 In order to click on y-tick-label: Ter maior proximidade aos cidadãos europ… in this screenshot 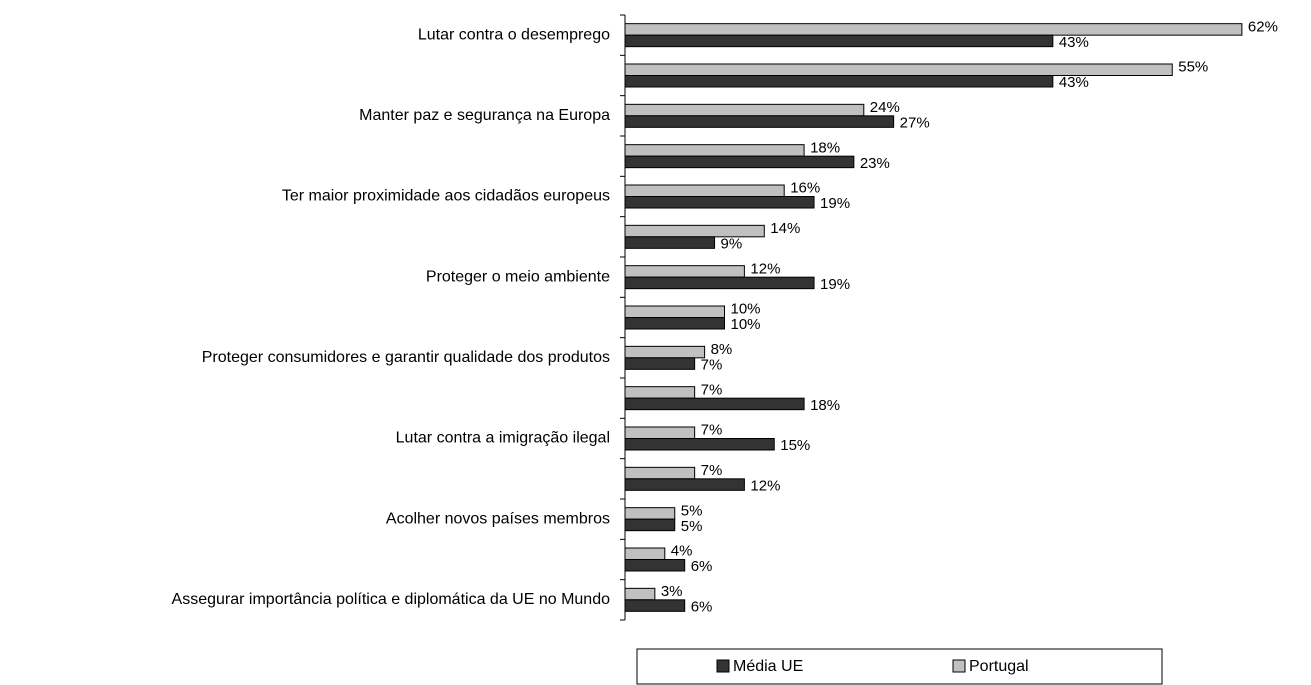, I will do `click(446, 196)`.